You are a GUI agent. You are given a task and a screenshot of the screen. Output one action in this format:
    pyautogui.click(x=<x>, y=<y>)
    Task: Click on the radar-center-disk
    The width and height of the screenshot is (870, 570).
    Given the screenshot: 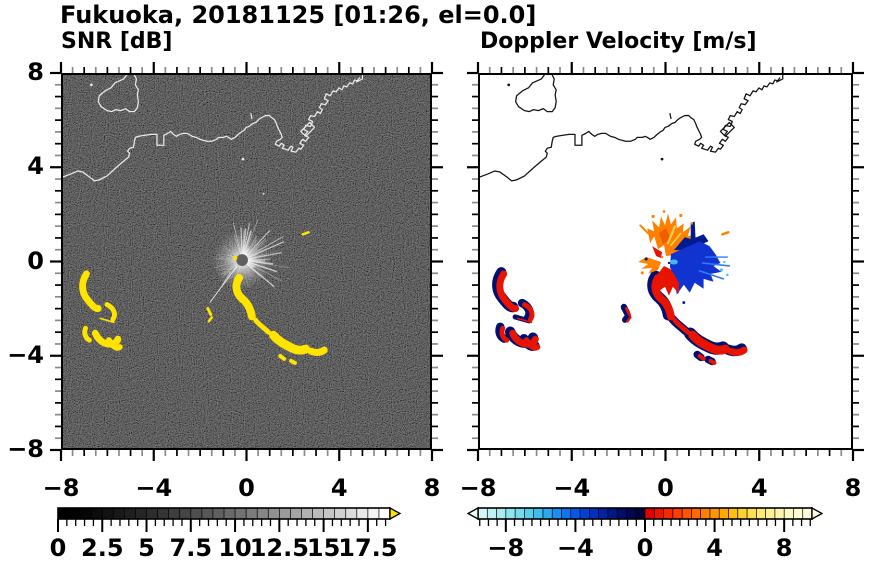 What is the action you would take?
    pyautogui.click(x=242, y=260)
    